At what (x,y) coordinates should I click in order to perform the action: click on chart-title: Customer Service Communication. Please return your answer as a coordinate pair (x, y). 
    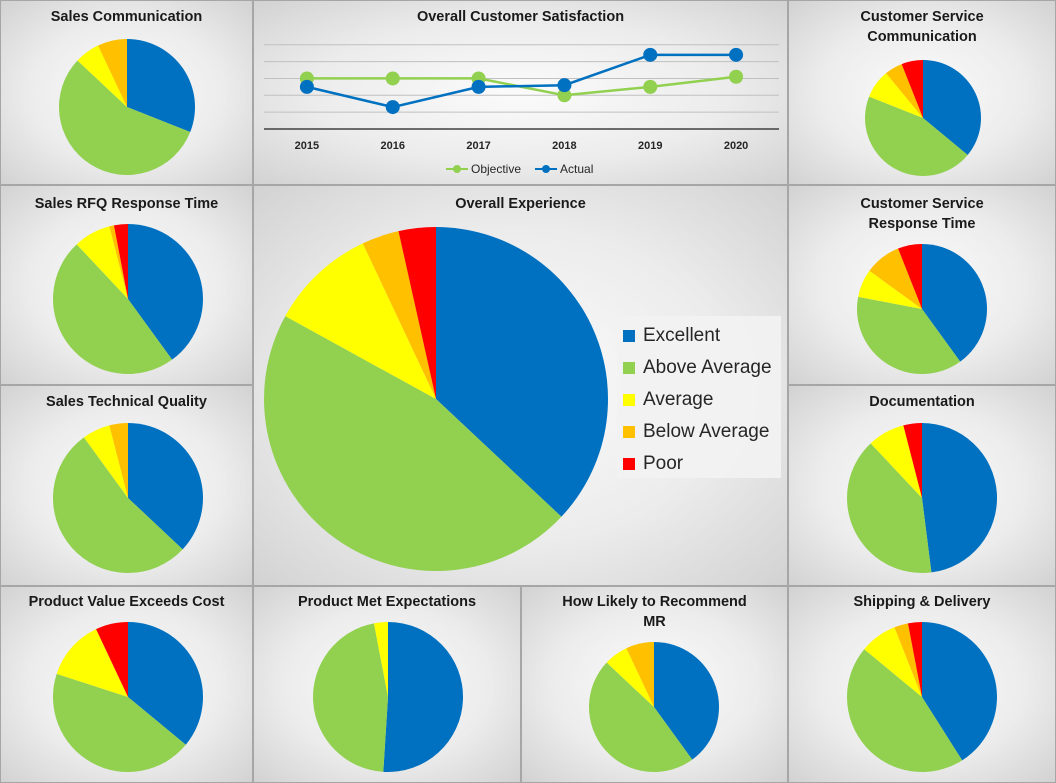
    Looking at the image, I should click on (922, 27).